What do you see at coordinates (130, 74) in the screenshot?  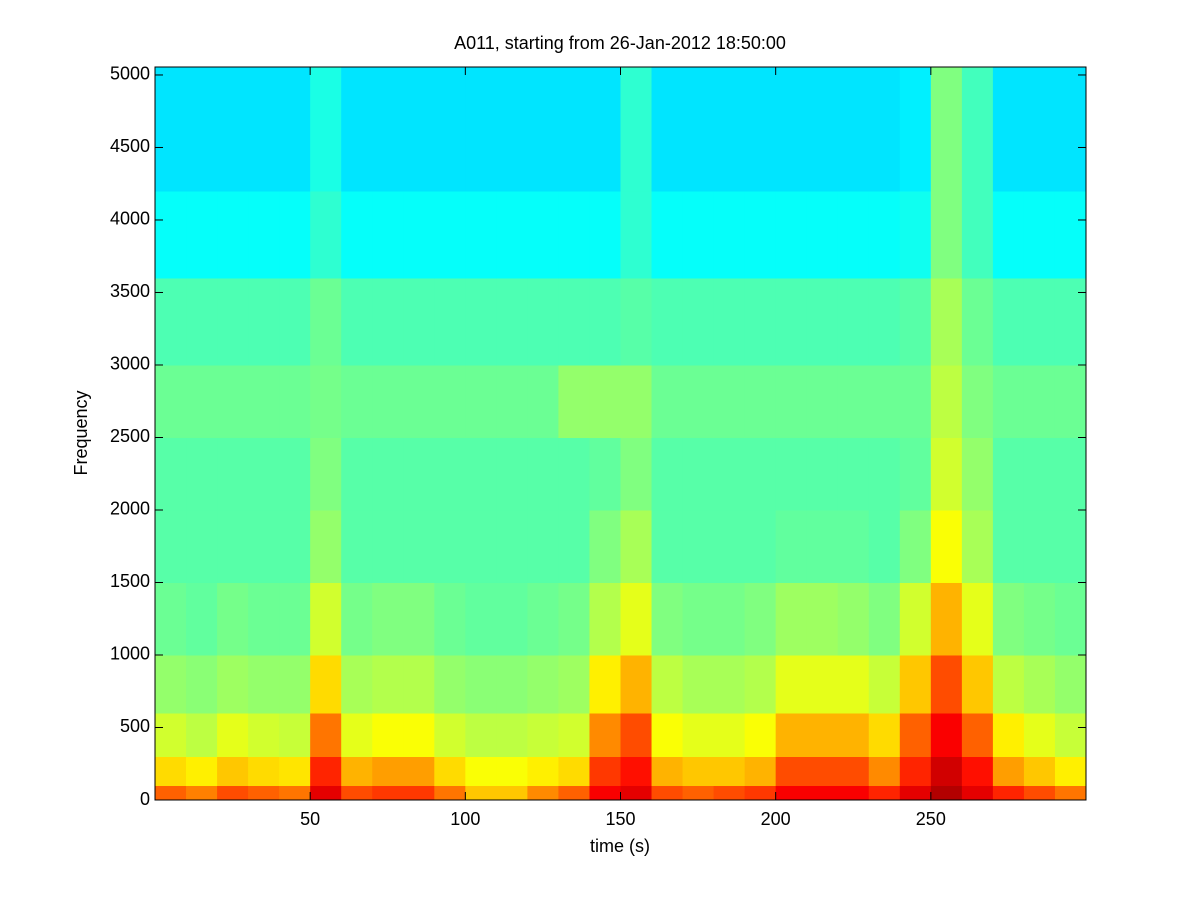 I see `y-tick-label: 5000` at bounding box center [130, 74].